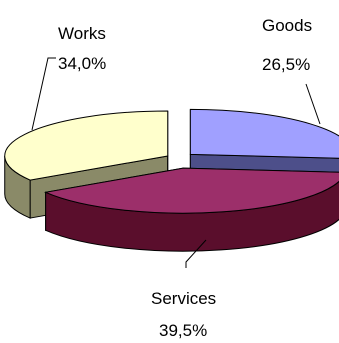 This screenshot has height=343, width=339. What do you see at coordinates (286, 64) in the screenshot?
I see `label-goods-pct: 26,5%` at bounding box center [286, 64].